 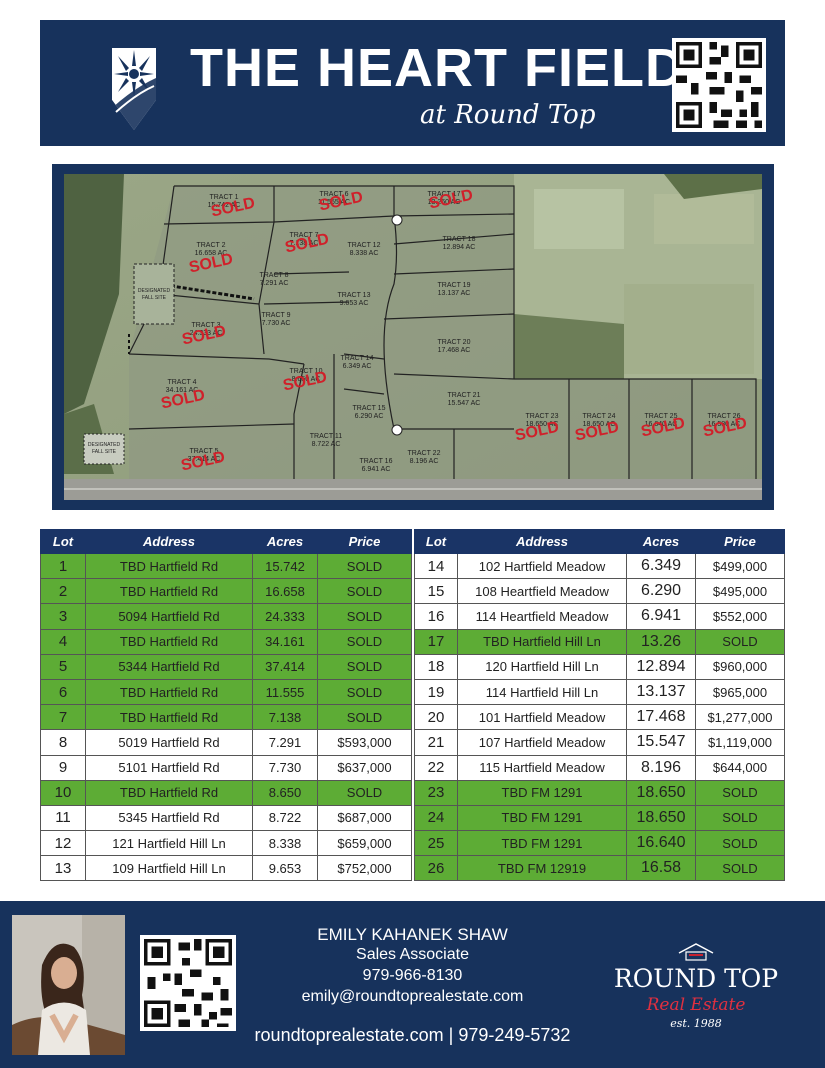 What do you see at coordinates (661, 566) in the screenshot?
I see `acres-cell: 6.349` at bounding box center [661, 566].